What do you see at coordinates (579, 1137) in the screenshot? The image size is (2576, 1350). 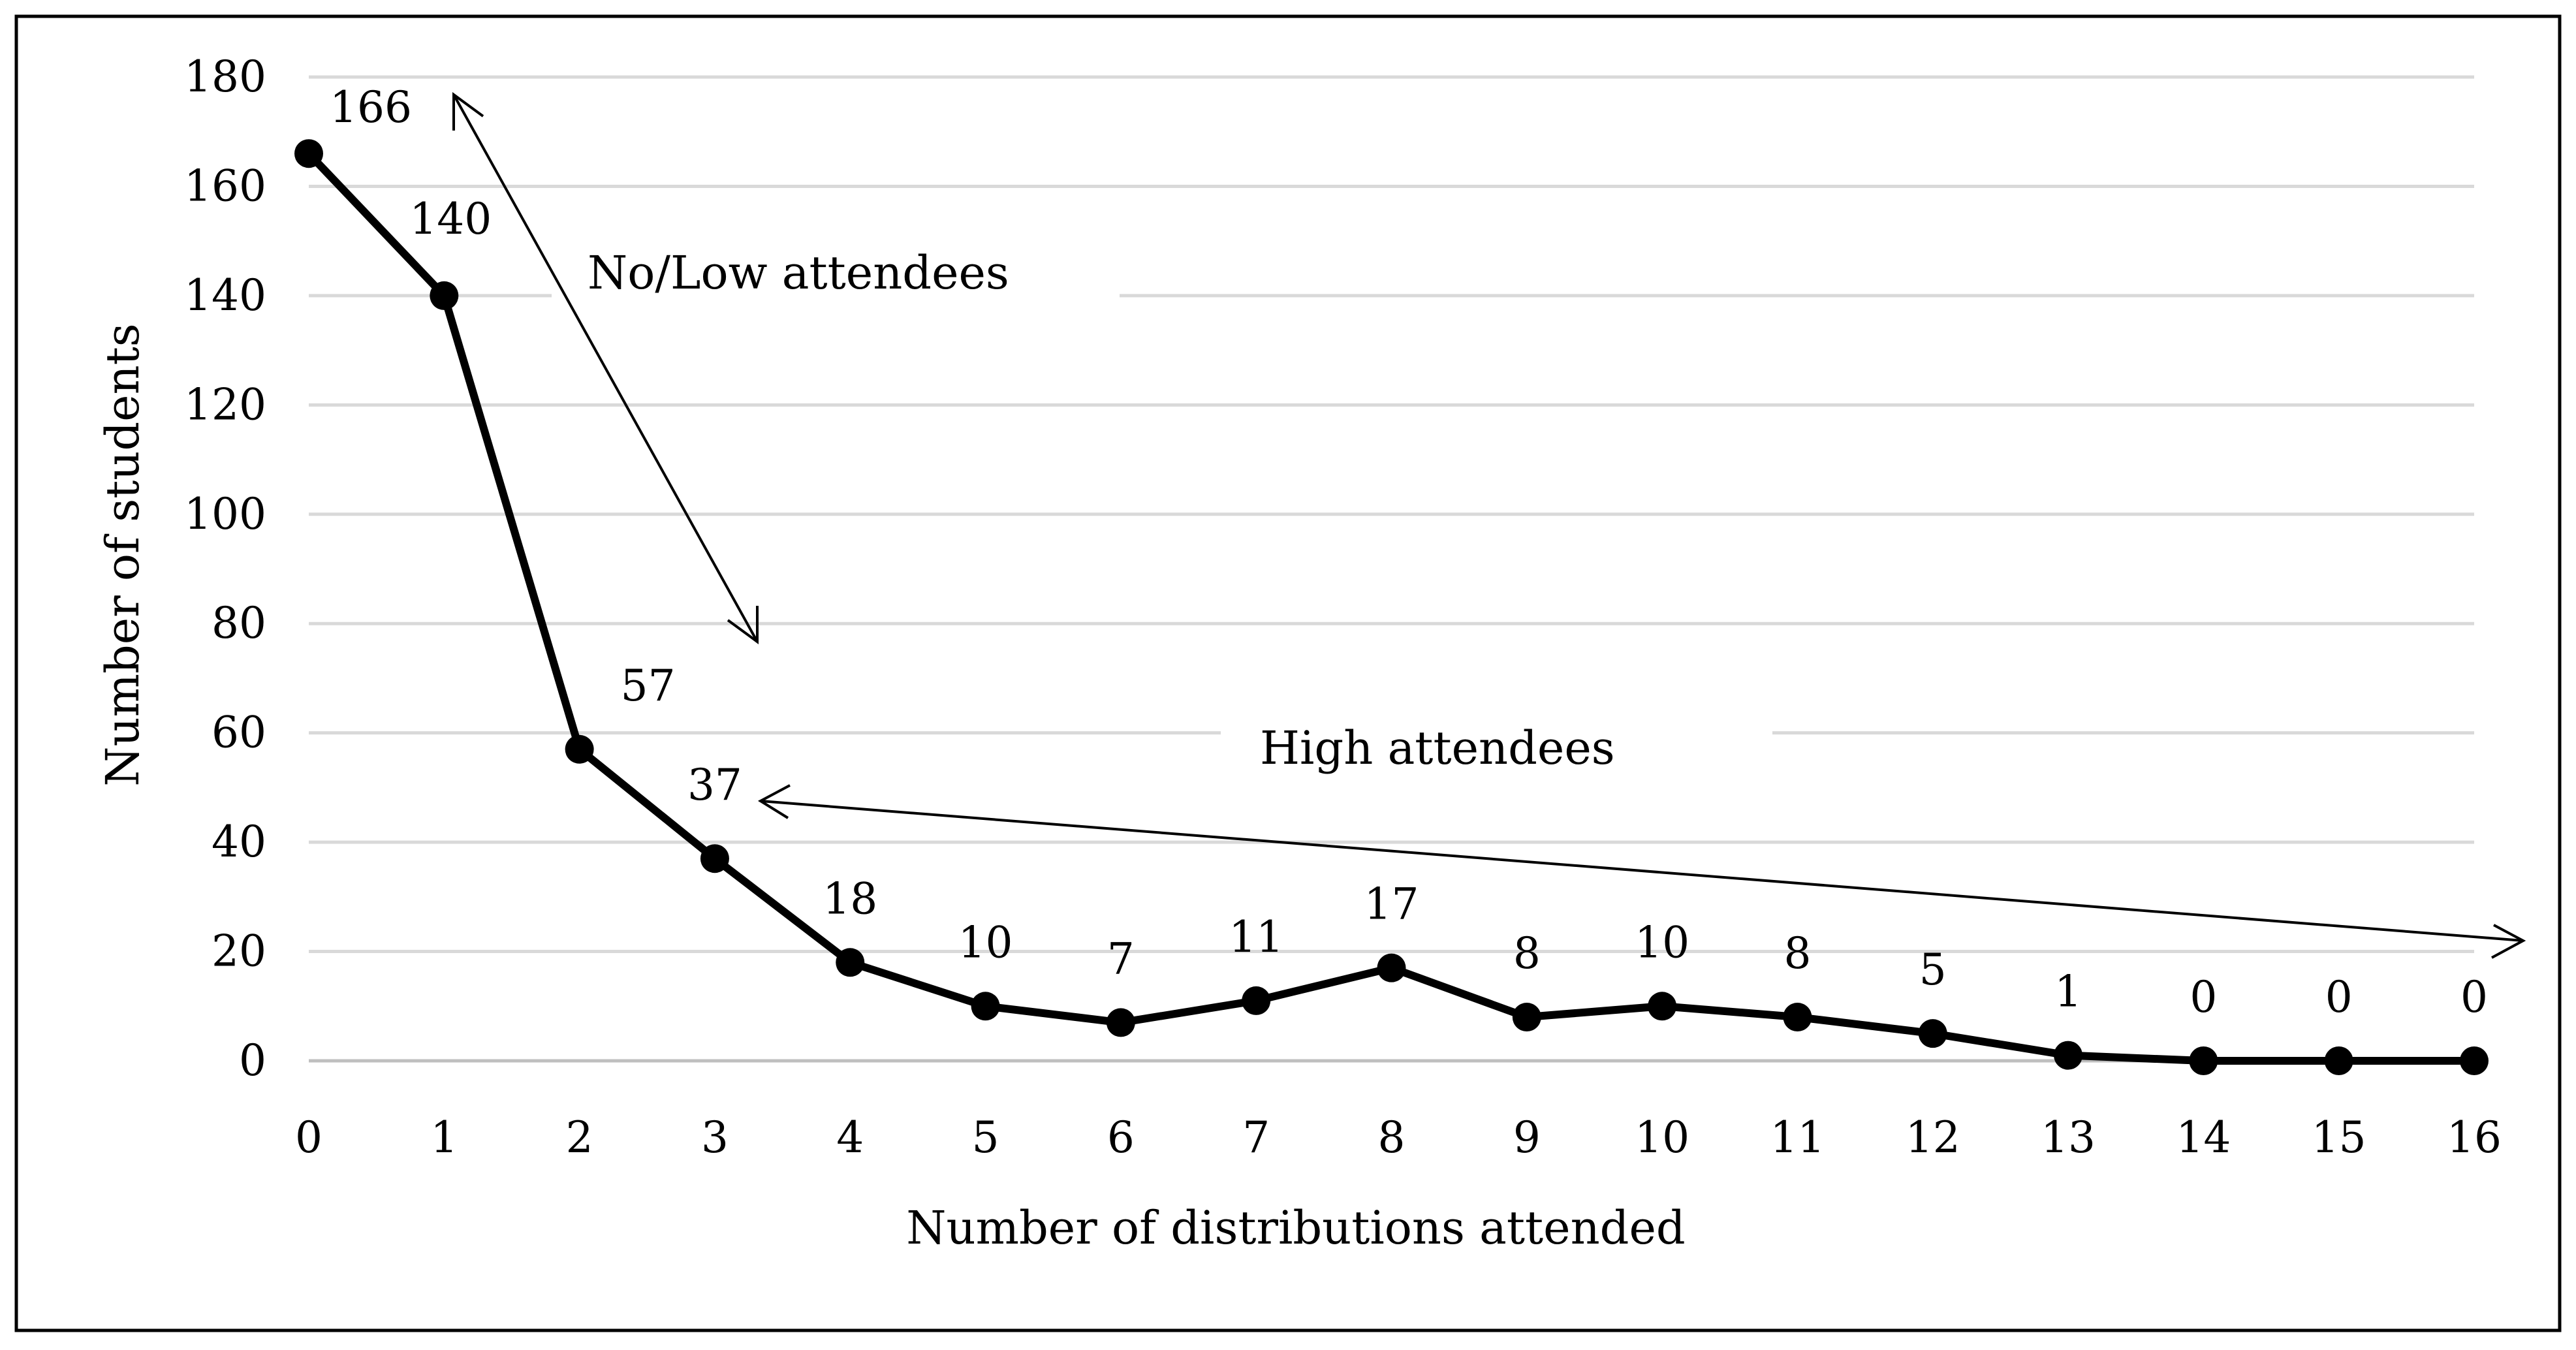 I see `x-tick-label: 2` at bounding box center [579, 1137].